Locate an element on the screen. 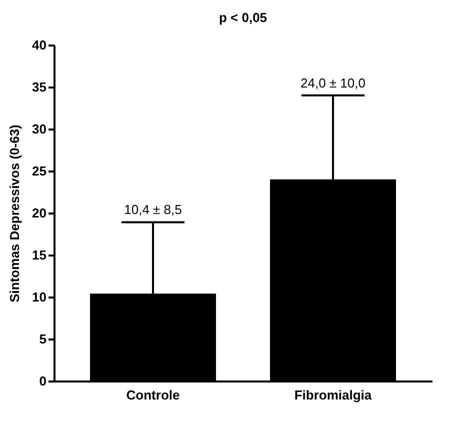 The height and width of the screenshot is (432, 459). x-tick-label: Fibromialgia is located at coordinates (333, 395).